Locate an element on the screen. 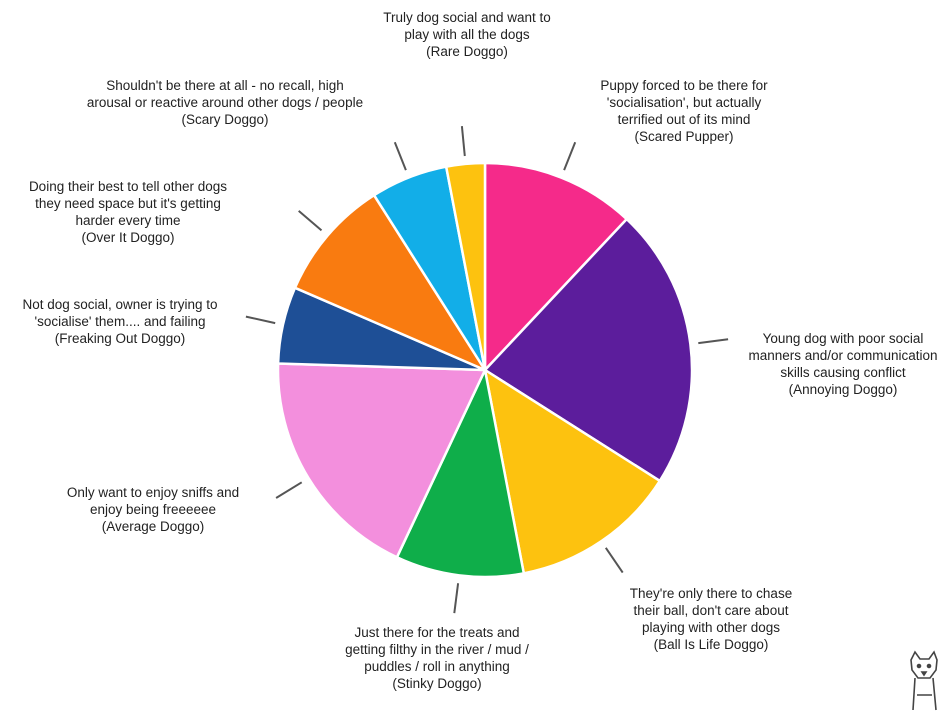 This screenshot has height=715, width=952. slice-label-line: (Stinky Doggo) is located at coordinates (436, 683).